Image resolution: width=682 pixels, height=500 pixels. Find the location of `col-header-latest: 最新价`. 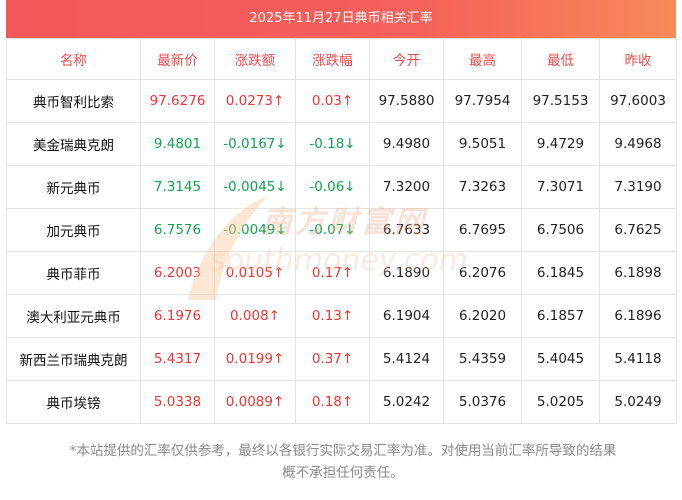

col-header-latest: 最新价 is located at coordinates (177, 59).